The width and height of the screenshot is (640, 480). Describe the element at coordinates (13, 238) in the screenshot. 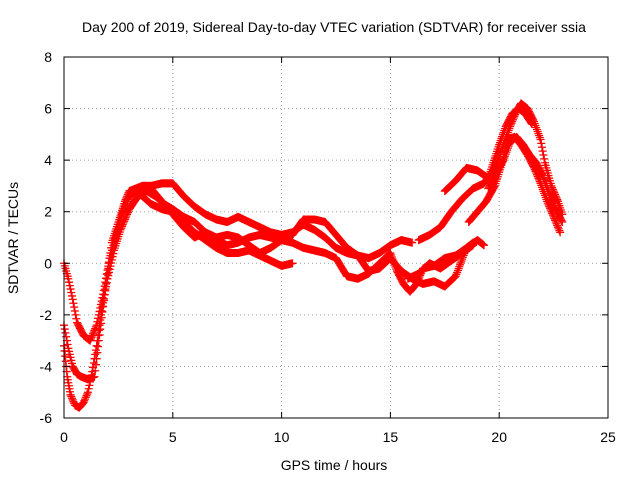

I see `y-axis-label: SDTVAR / TECUs` at that location.